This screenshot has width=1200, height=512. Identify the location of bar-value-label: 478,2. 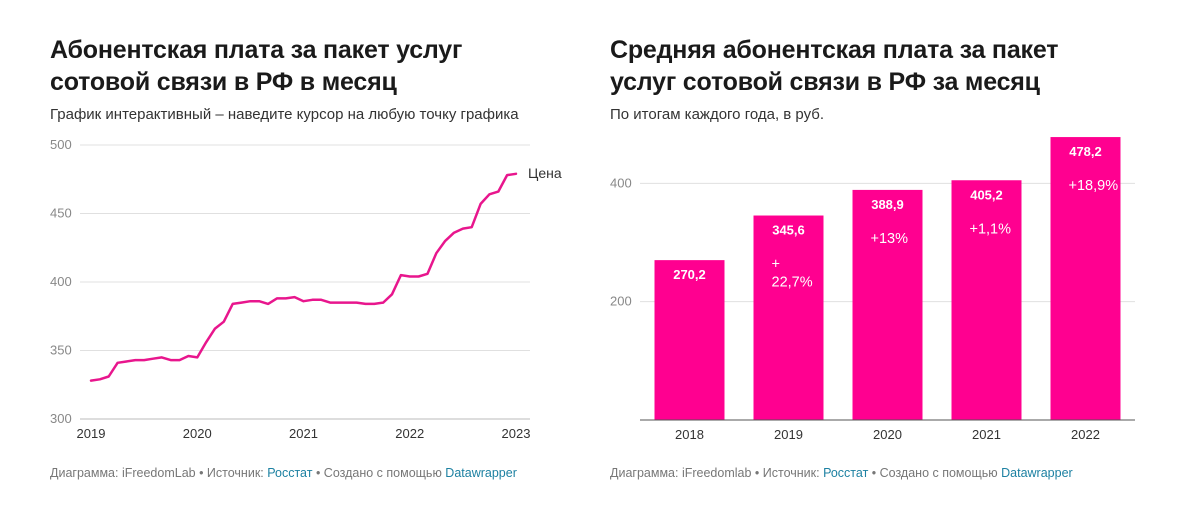
(1085, 151).